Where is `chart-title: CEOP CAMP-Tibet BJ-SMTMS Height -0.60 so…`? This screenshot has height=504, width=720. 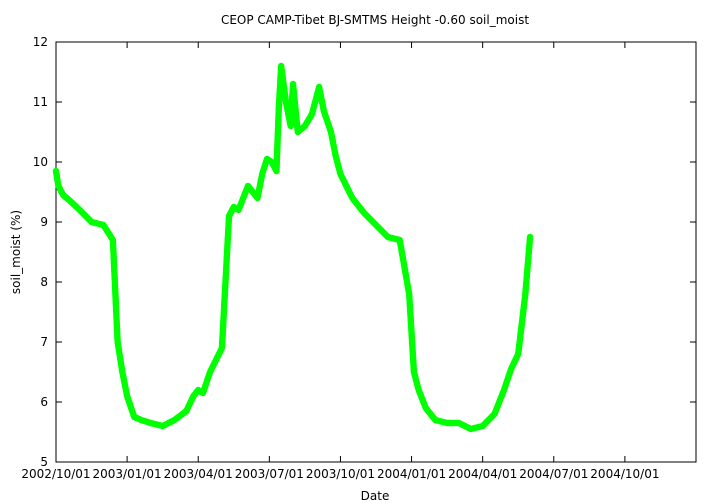
chart-title: CEOP CAMP-Tibet BJ-SMTMS Height -0.60 so… is located at coordinates (375, 20).